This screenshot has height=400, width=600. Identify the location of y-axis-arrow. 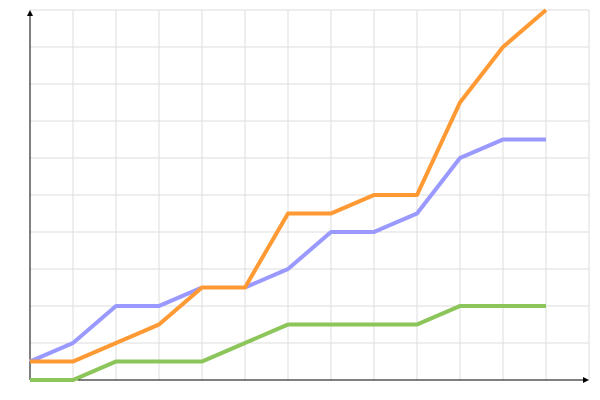
(30, 13).